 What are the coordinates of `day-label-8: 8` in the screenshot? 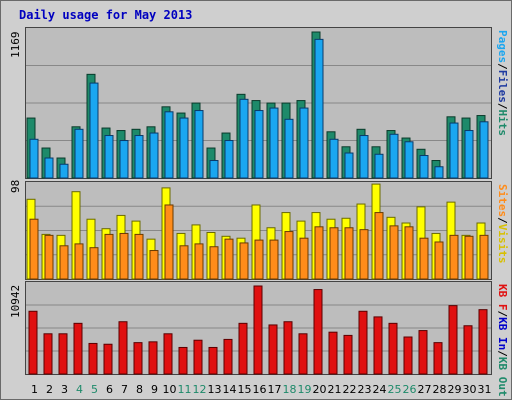 It's located at (139, 389).